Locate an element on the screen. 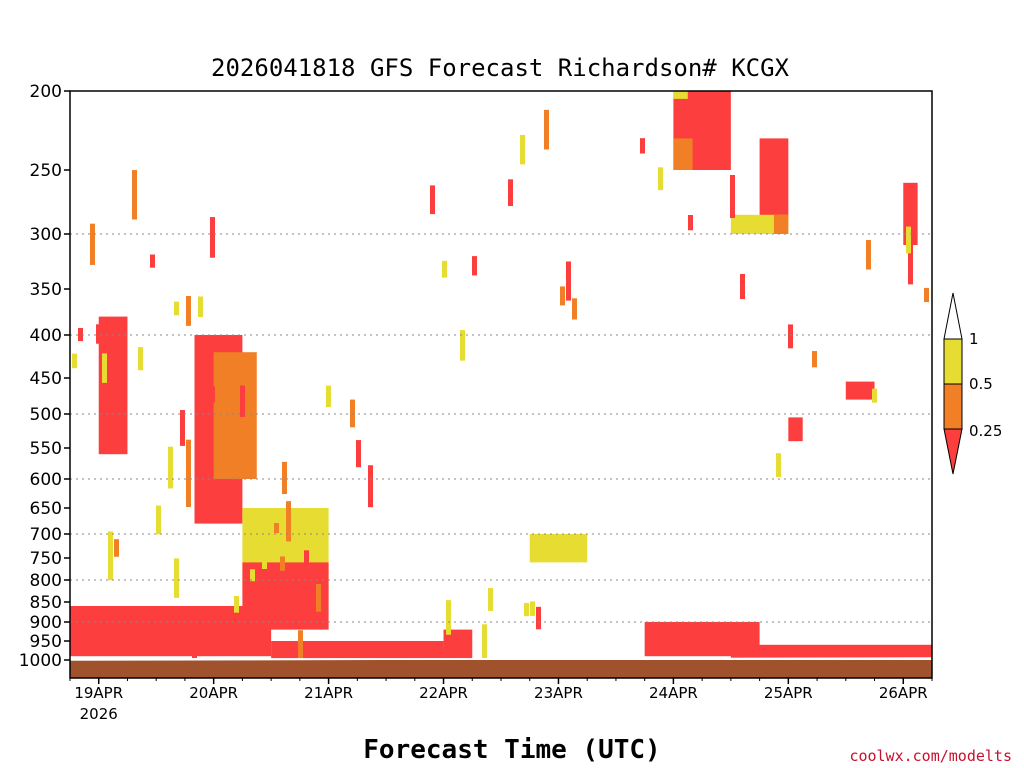  x-tick-label: 20APR is located at coordinates (213, 693).